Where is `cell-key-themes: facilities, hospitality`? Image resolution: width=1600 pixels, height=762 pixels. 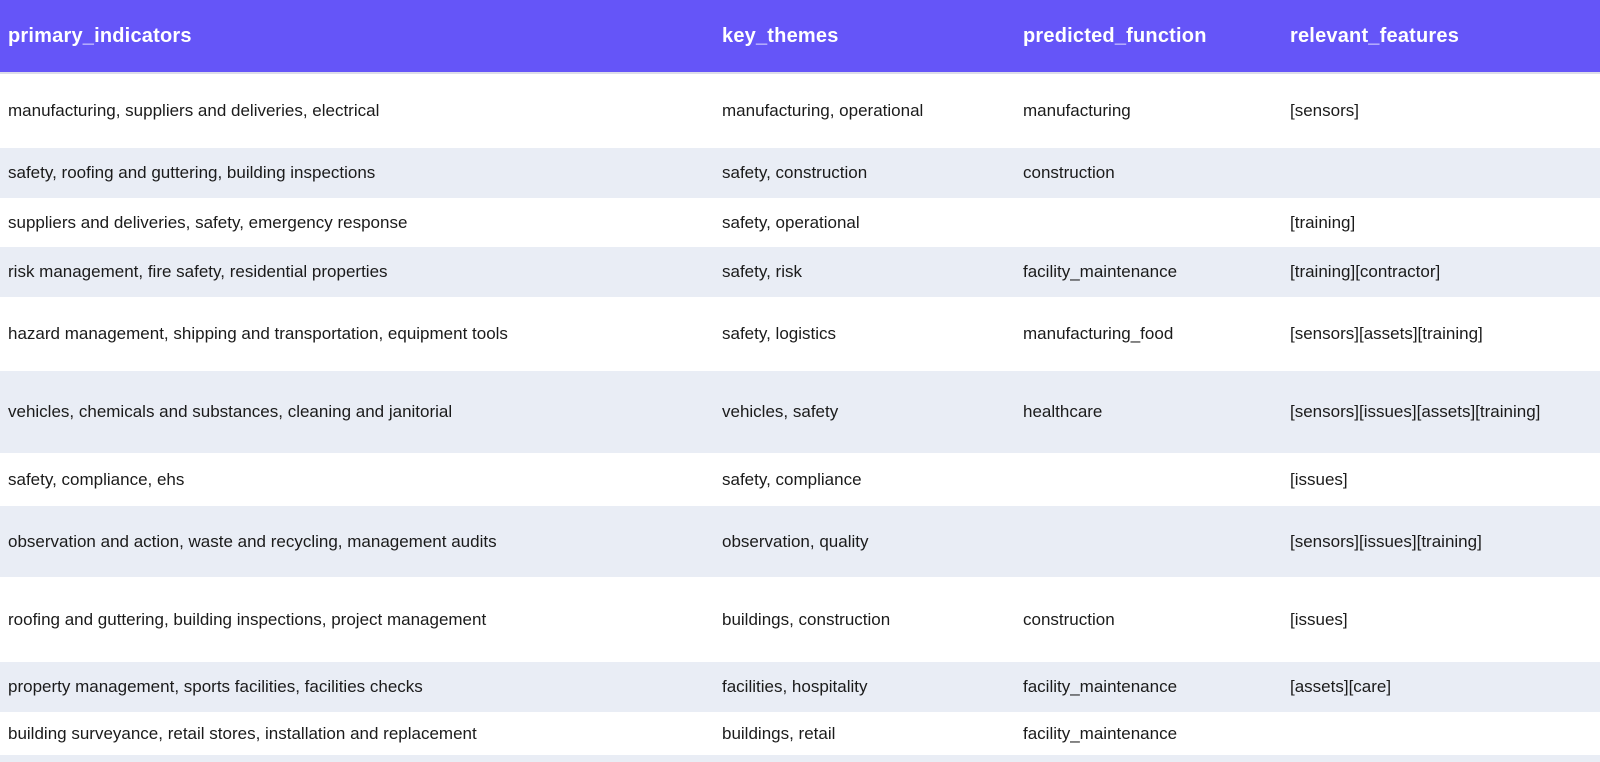
cell-key-themes: facilities, hospitality is located at coordinates (795, 686).